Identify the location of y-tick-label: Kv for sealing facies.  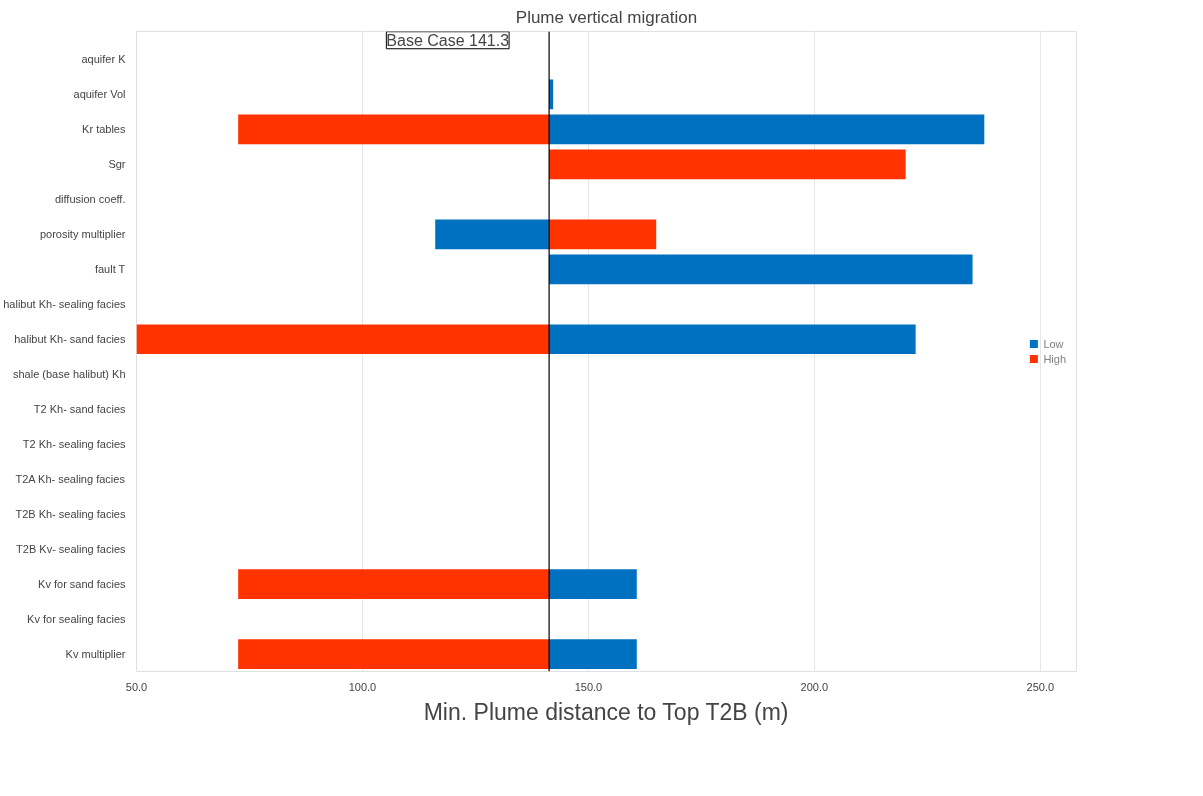
(76, 619).